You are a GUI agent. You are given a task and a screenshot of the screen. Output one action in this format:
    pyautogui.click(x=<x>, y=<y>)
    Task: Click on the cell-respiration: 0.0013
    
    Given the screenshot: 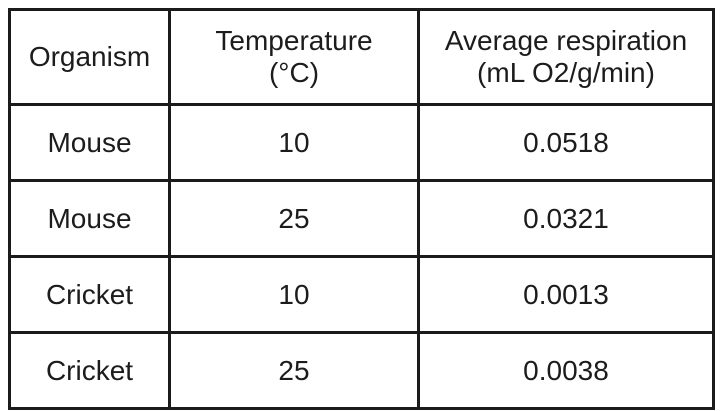 What is the action you would take?
    pyautogui.click(x=566, y=294)
    